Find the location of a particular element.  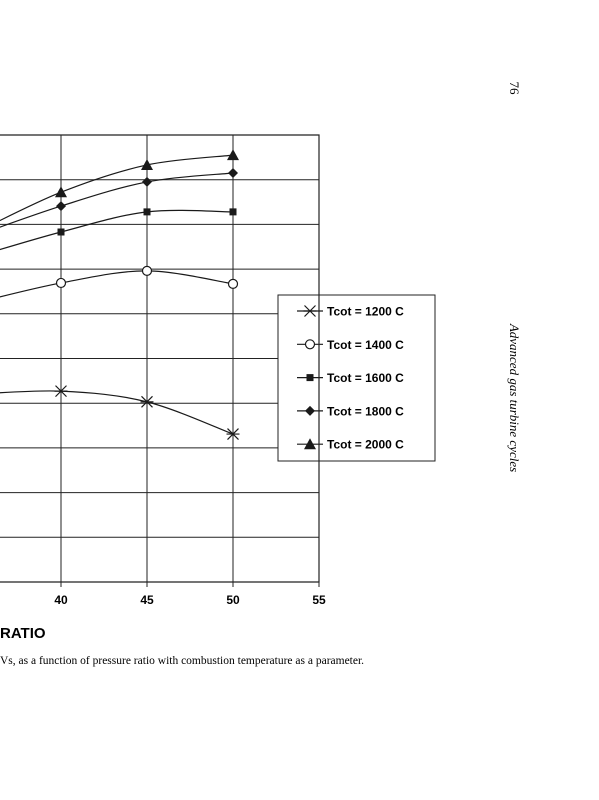

legend-label: Tcot = 1400 C is located at coordinates (365, 345).